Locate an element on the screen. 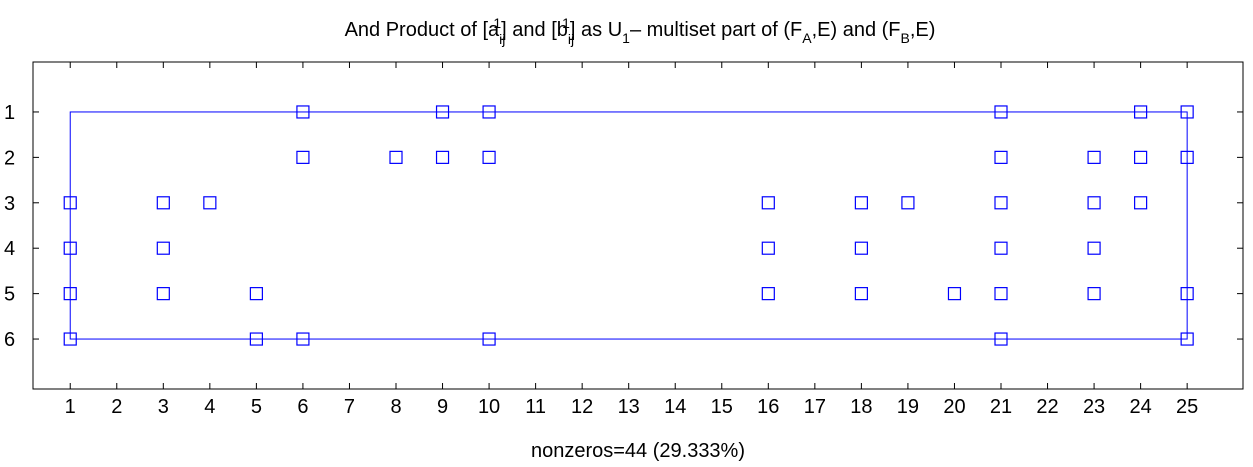  x-tick-label: 20 is located at coordinates (954, 407).